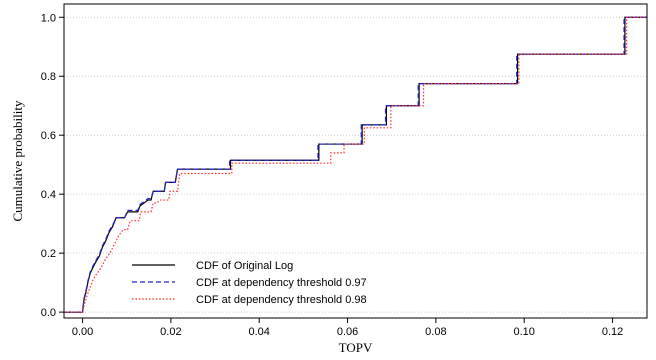  Describe the element at coordinates (48, 254) in the screenshot. I see `y-tick-label: 0.2` at that location.